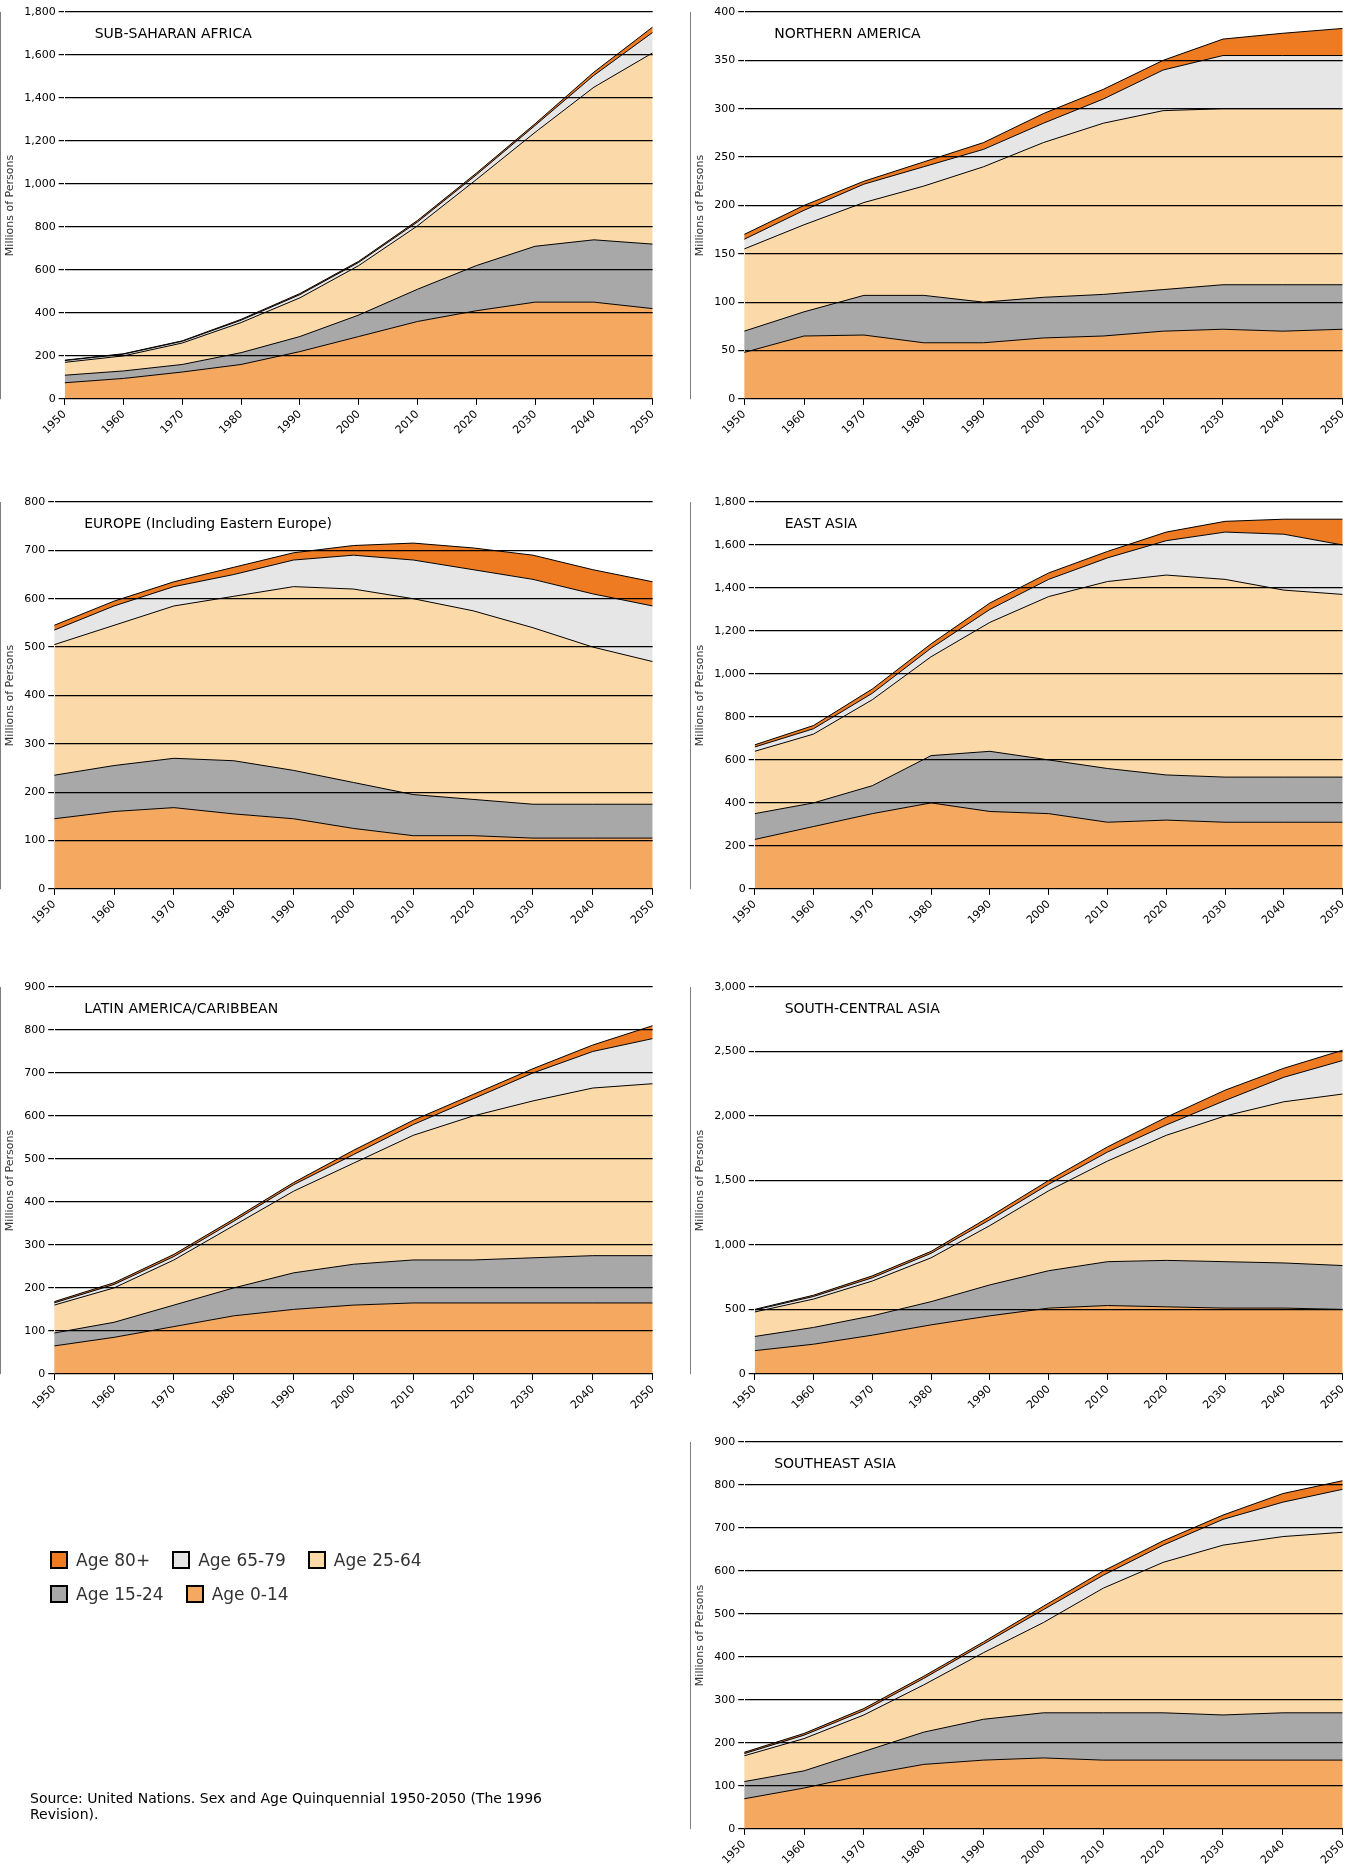  Describe the element at coordinates (730, 1051) in the screenshot. I see `y-tick-label: 2,500` at that location.